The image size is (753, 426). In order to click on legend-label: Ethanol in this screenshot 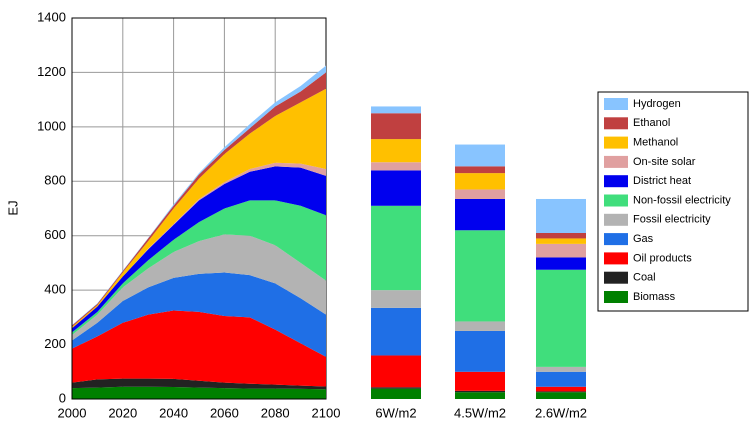, I will do `click(651, 123)`.